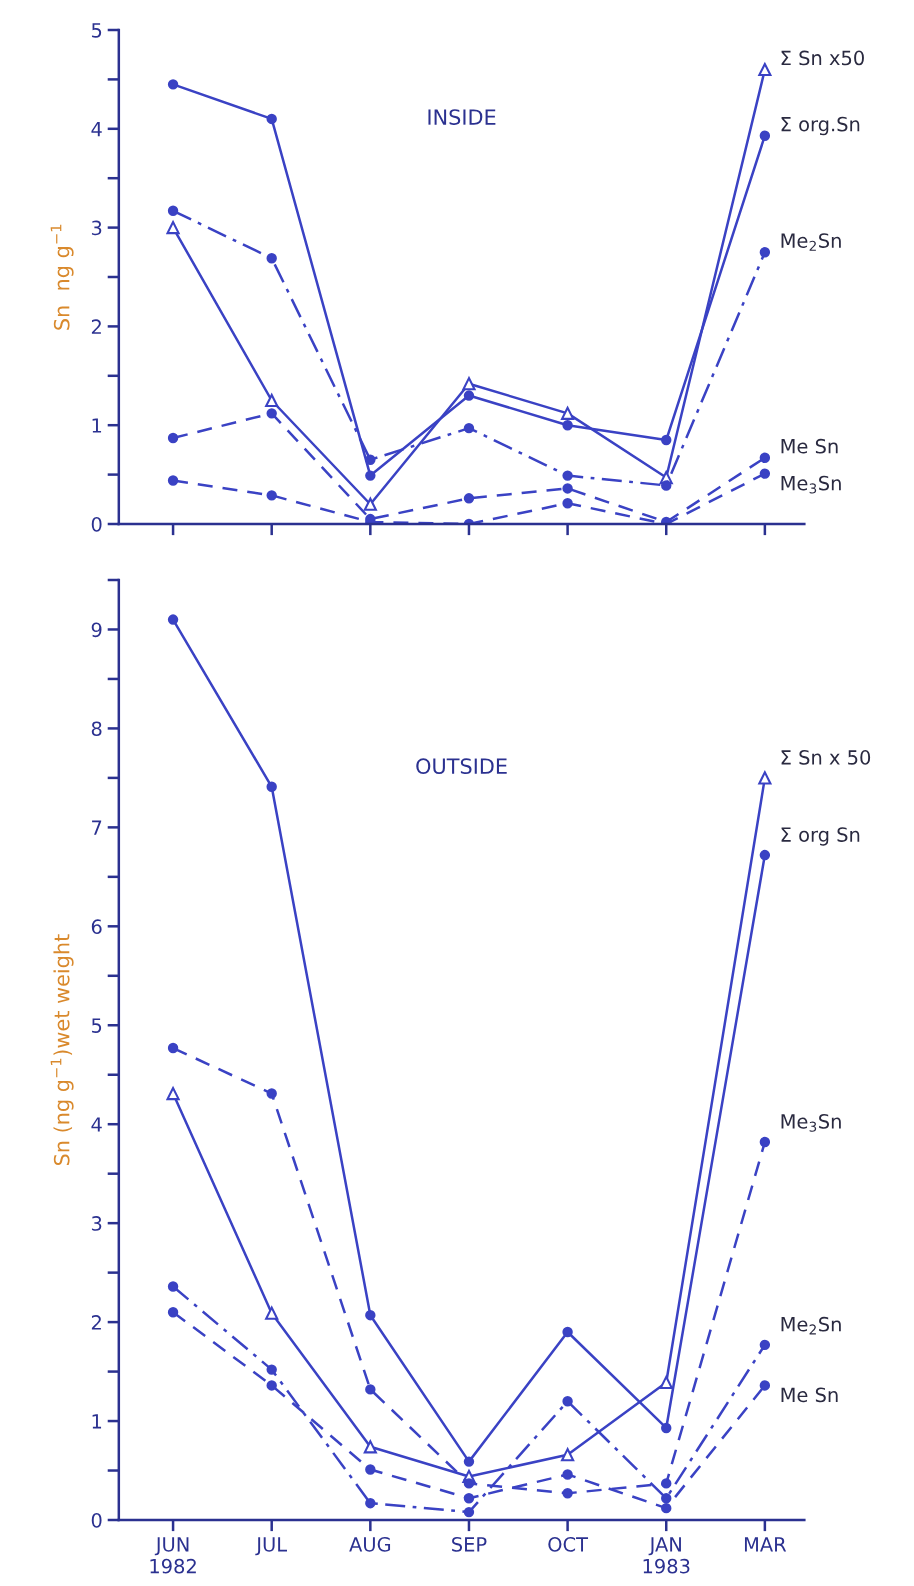  I want to click on text: OUTSIDE, so click(461, 766).